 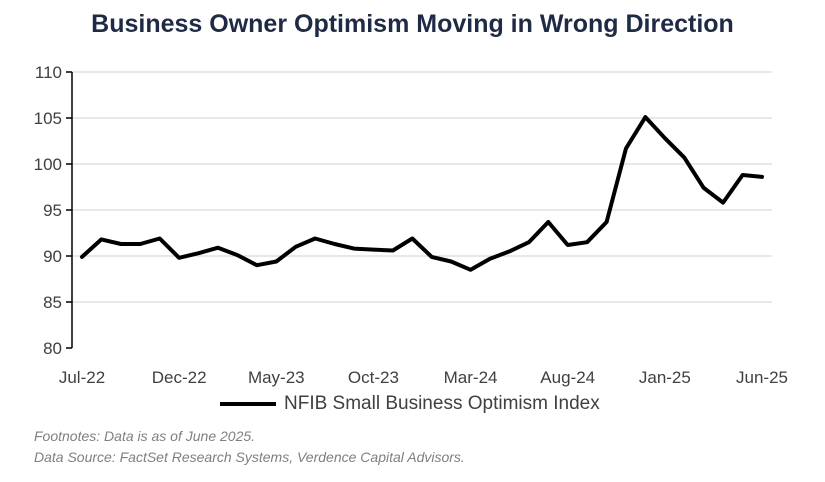 I want to click on x-tick-label-aug-24: Aug-24, so click(x=567, y=377).